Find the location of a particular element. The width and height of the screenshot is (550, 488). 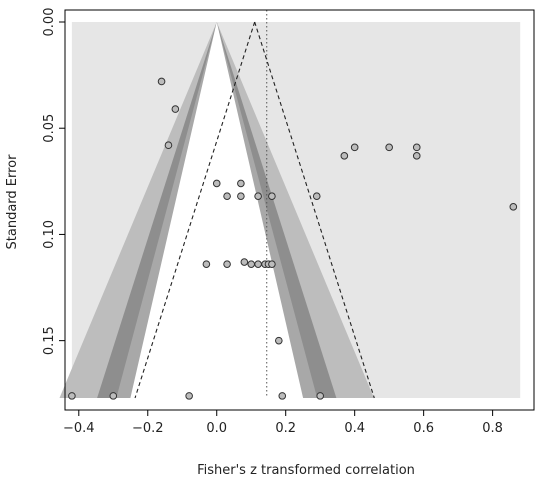

y-axis-title: Standard Error is located at coordinates (12, 202).